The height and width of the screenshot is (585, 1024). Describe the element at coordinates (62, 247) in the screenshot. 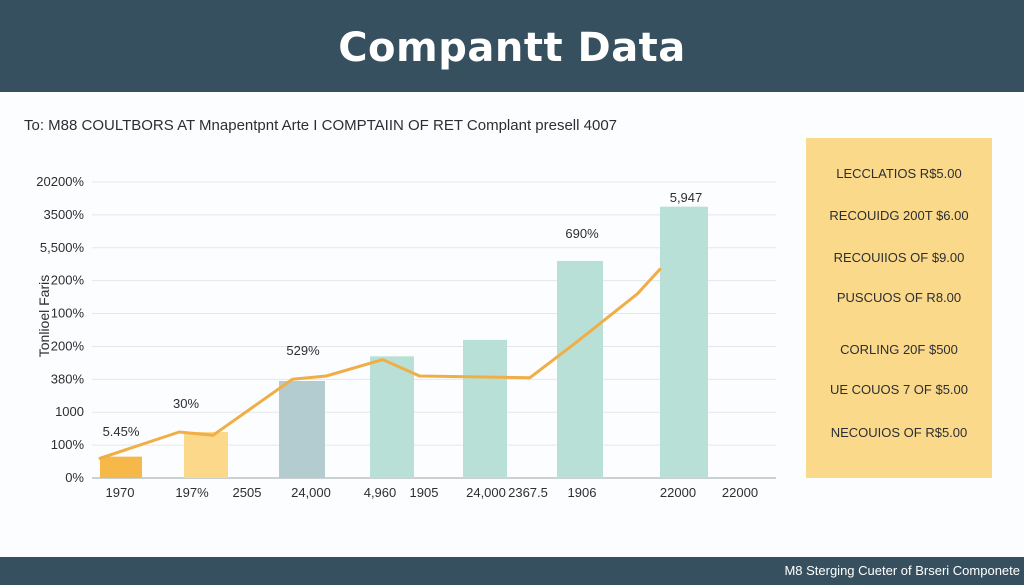

I see `y-tick-label: 5,500%` at that location.